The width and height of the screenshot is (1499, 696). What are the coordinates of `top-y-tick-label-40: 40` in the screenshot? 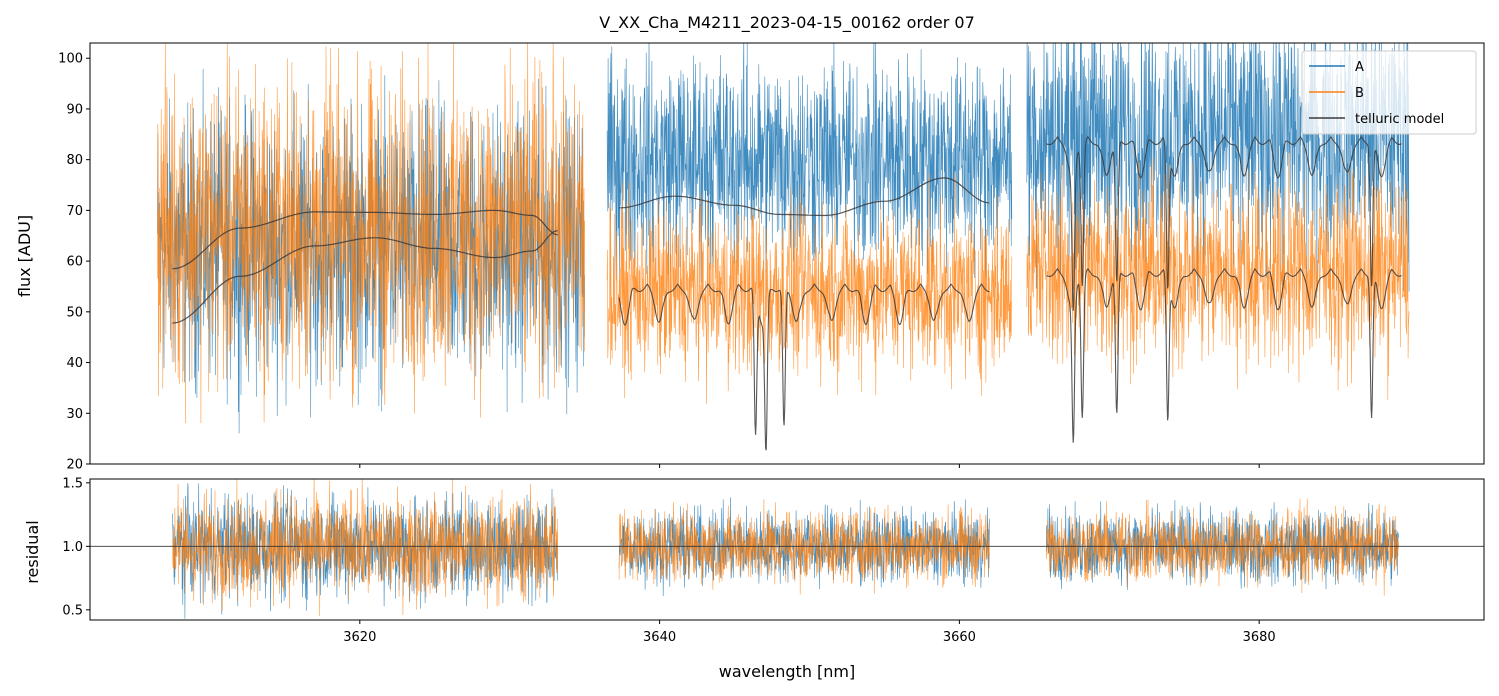 It's located at (74, 363).